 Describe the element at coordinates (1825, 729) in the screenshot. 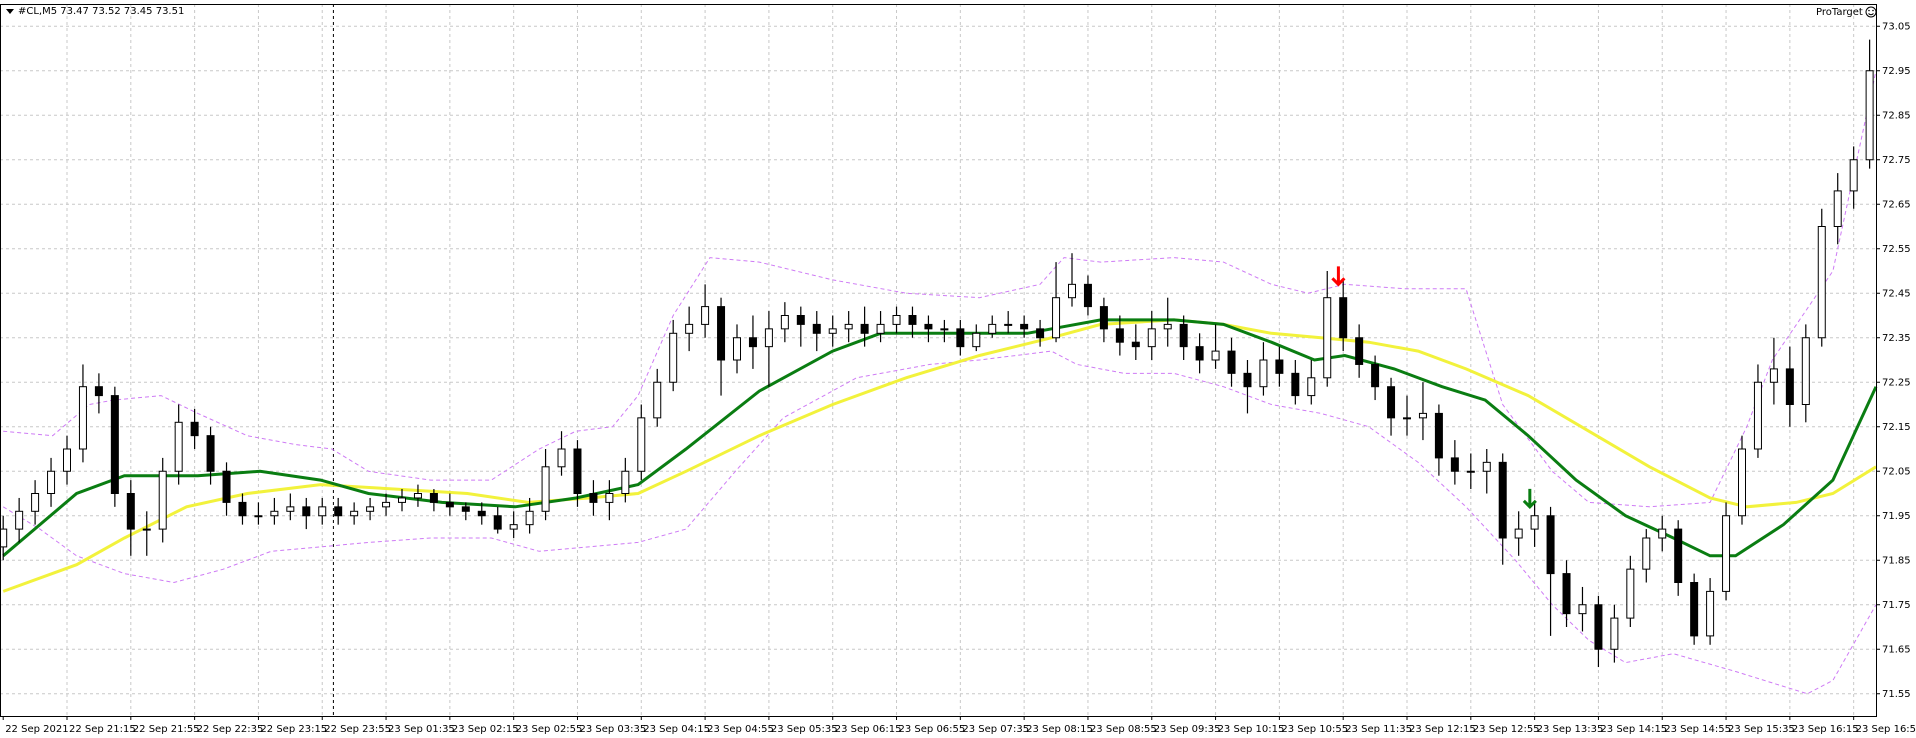

I see `x-tick-label: 23 Sep 16:15` at that location.